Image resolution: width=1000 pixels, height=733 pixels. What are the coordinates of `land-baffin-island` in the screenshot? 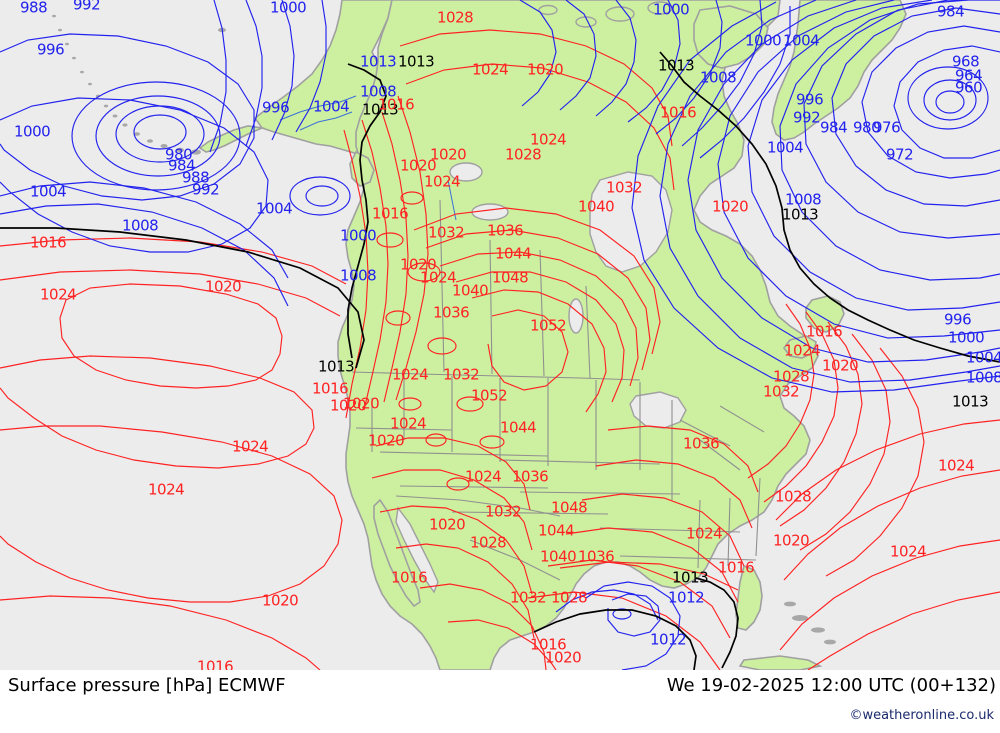 It's located at (731, 37).